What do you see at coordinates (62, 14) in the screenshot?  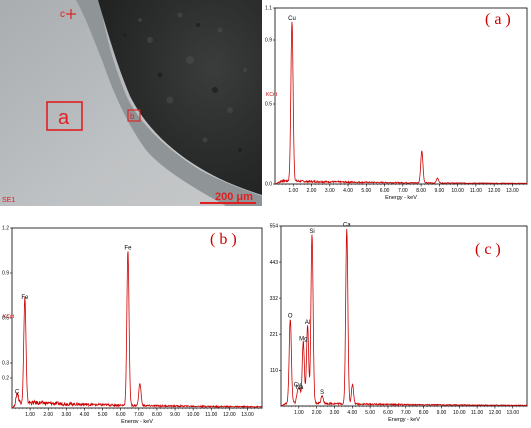 I see `marker-c-label: c` at bounding box center [62, 14].